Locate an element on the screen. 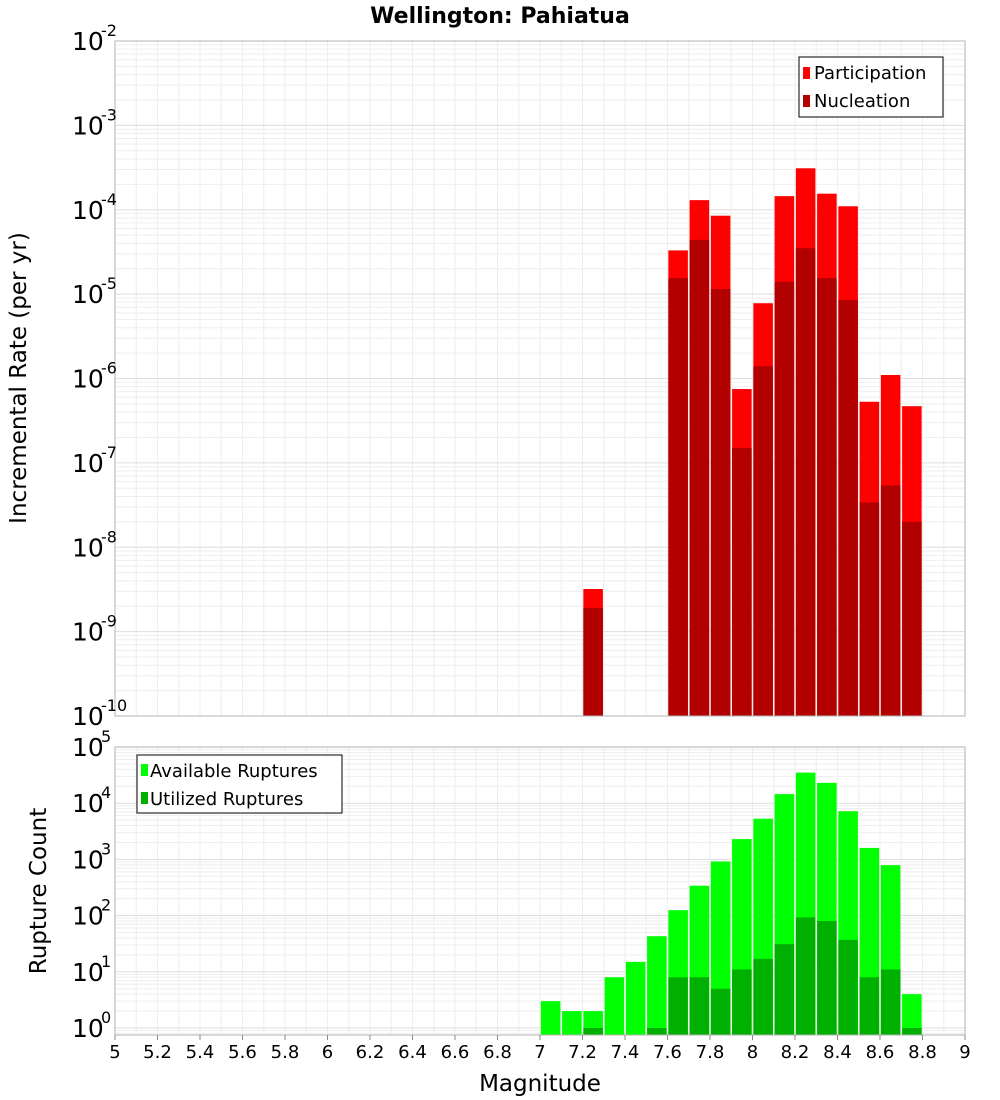  x-axis-label: Magnitude is located at coordinates (540, 1084).